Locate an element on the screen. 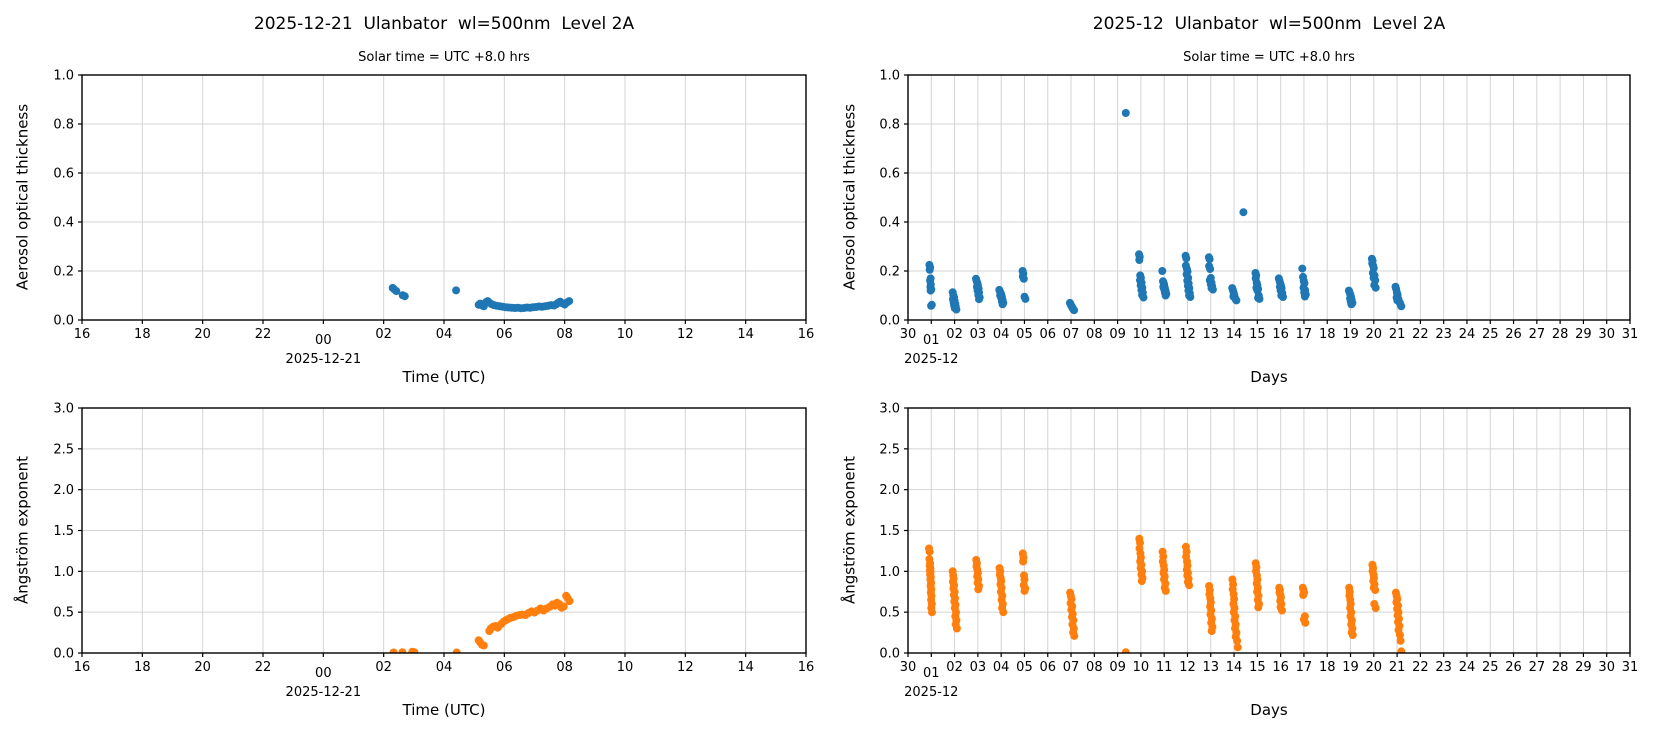  y-tick-label: 0.2 is located at coordinates (889, 272).